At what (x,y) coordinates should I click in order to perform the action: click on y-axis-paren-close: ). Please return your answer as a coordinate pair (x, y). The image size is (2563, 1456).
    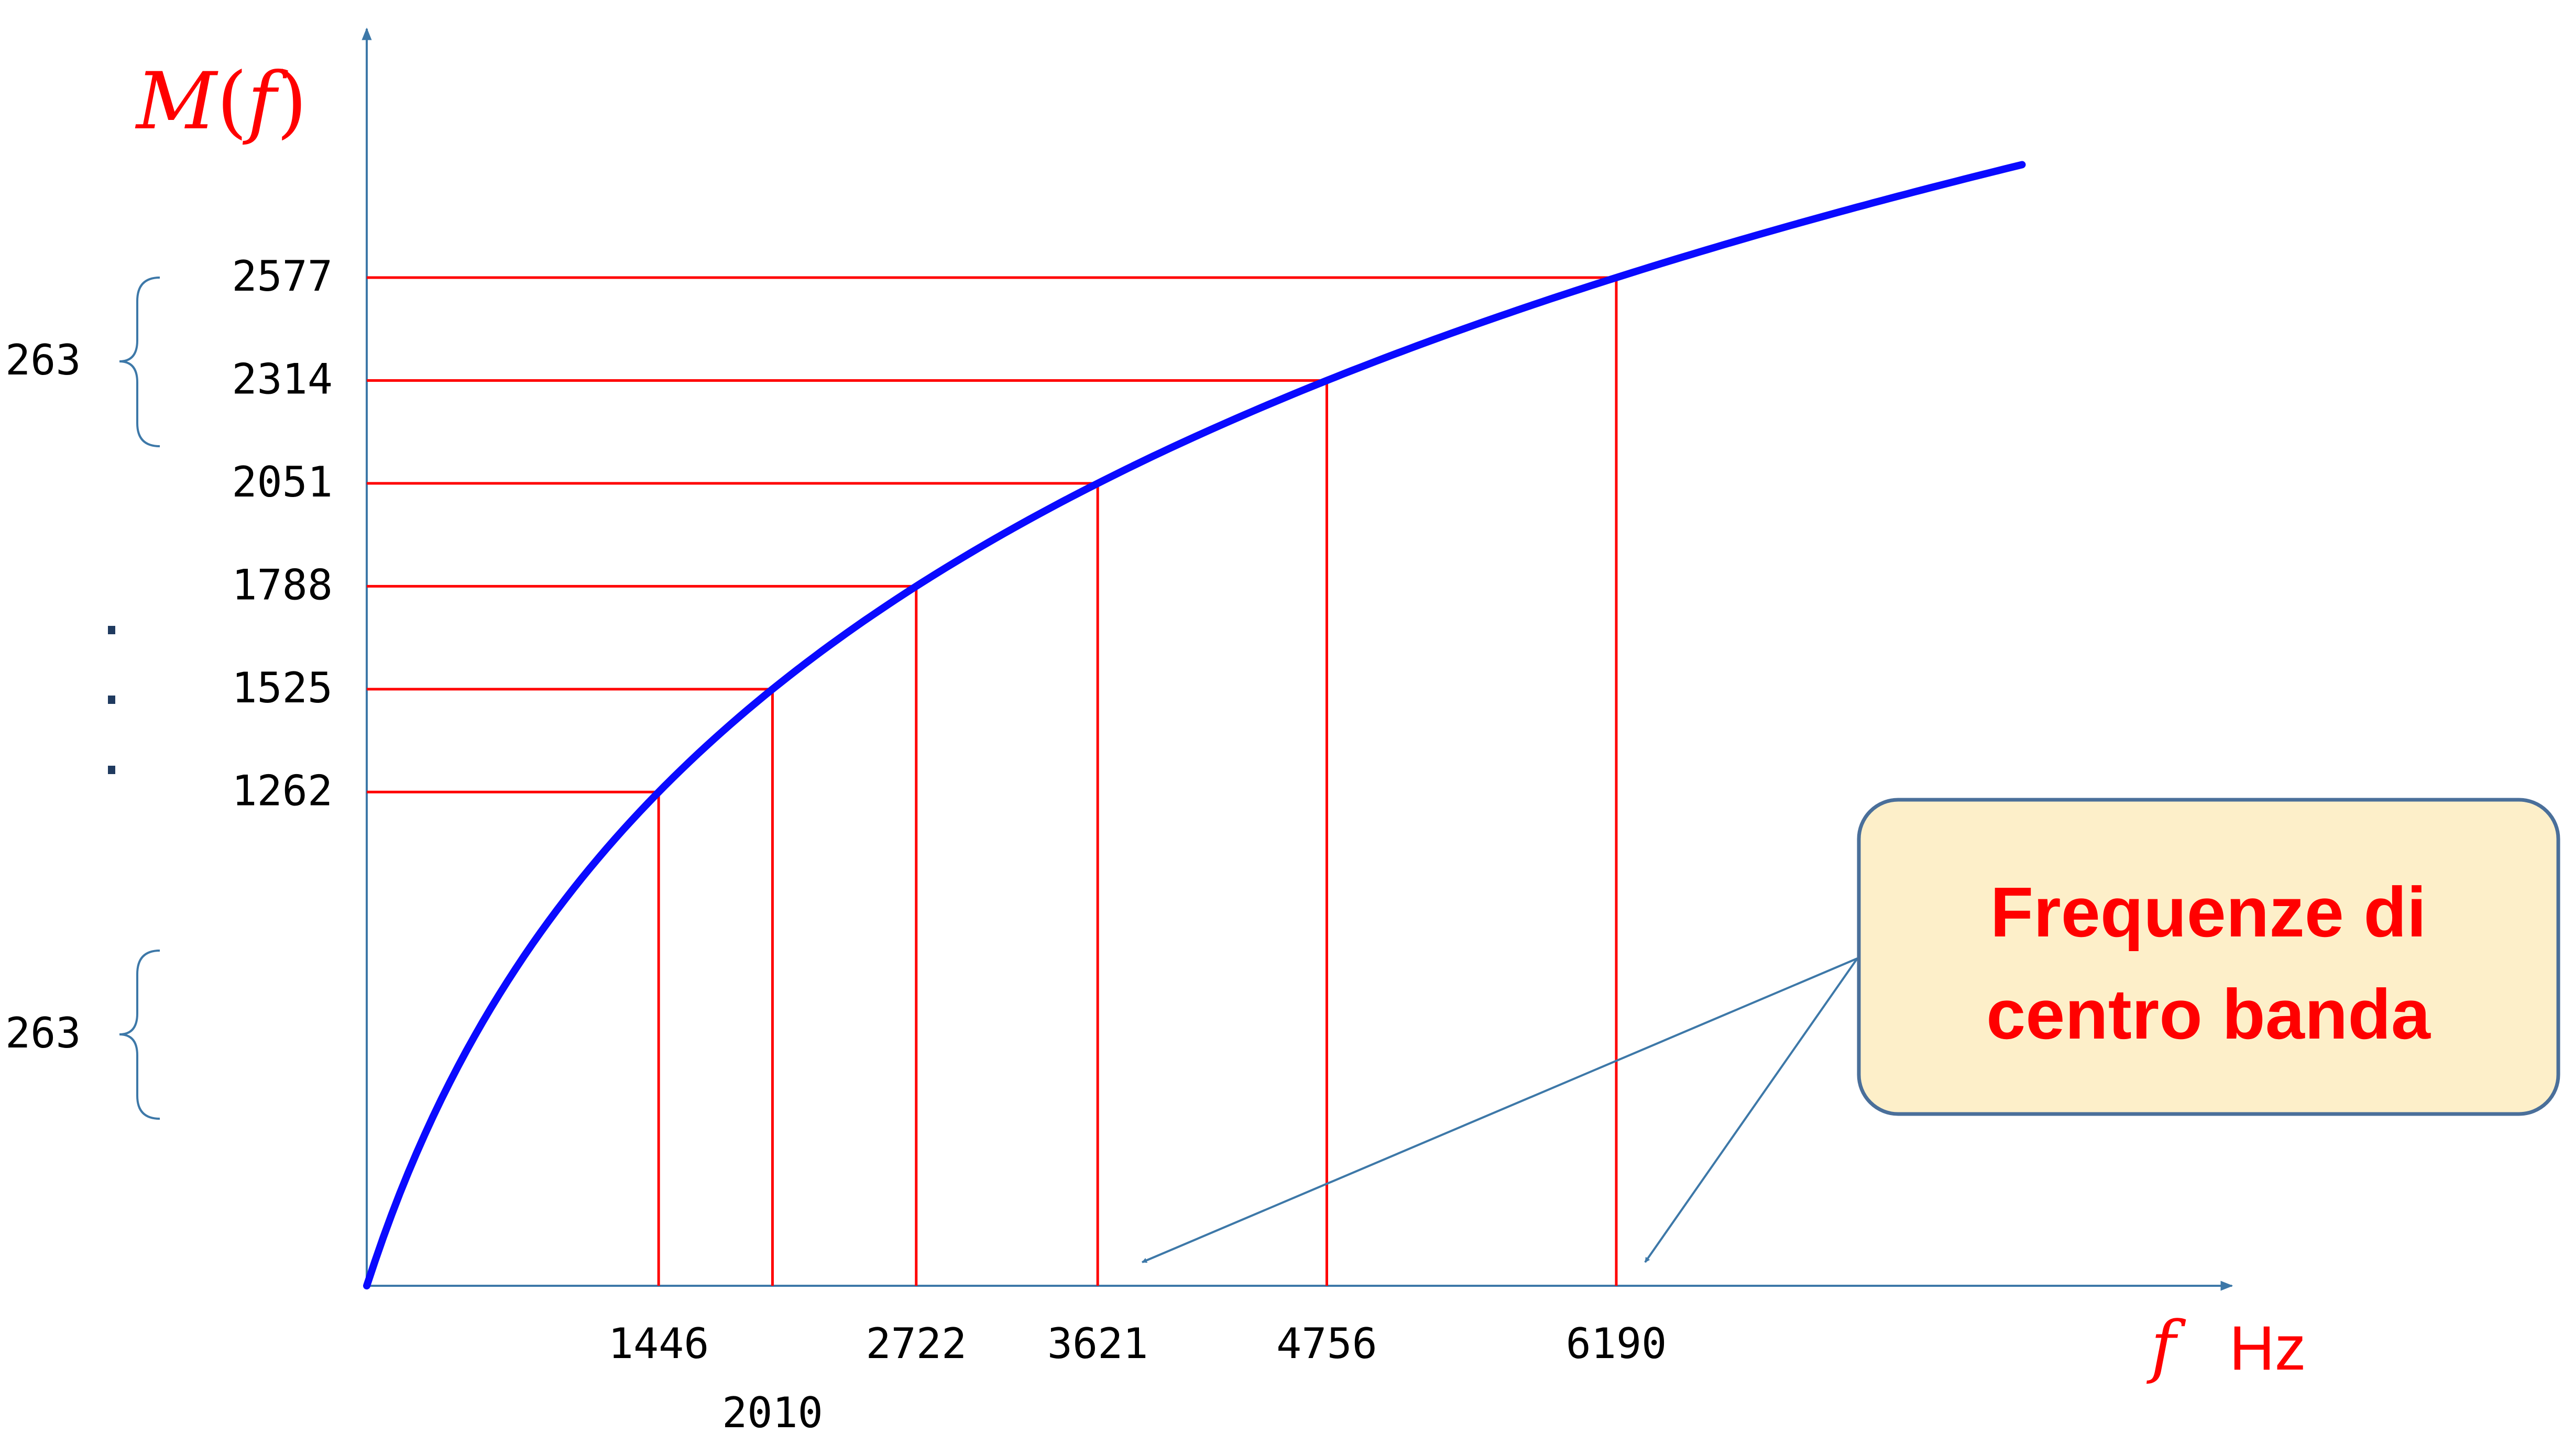
    Looking at the image, I should click on (293, 102).